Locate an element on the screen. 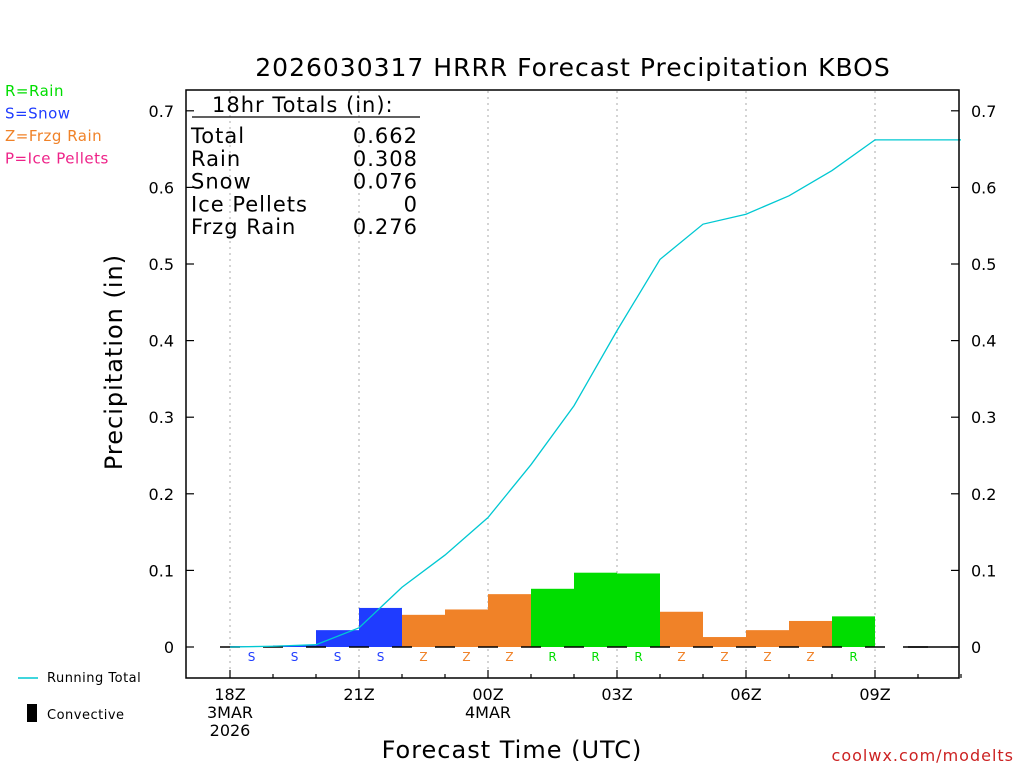 This screenshot has height=768, width=1024. totals-row-label: Rain is located at coordinates (216, 159).